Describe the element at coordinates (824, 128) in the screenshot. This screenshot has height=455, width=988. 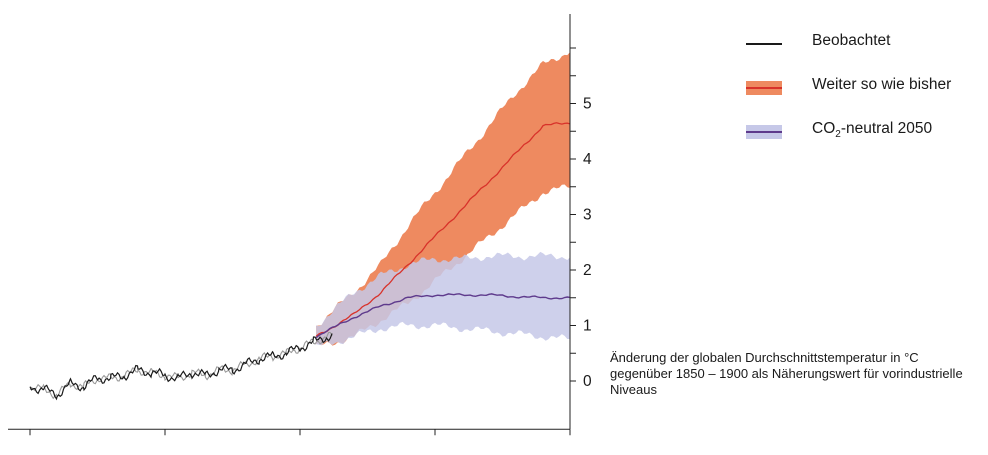
I see `legend-label-neutral-prefix: CO` at that location.